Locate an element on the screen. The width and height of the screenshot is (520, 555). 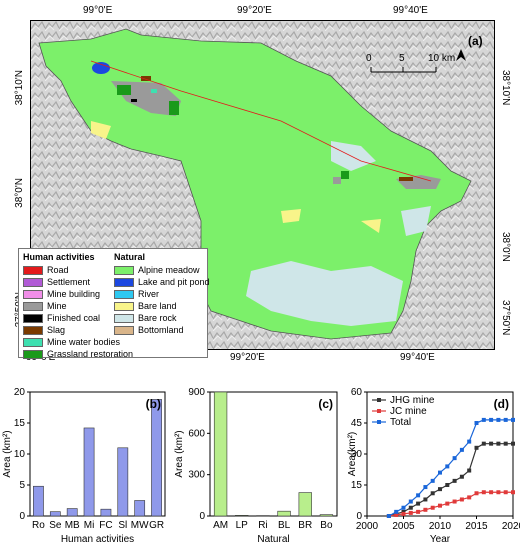
map-panel-label: (a) is located at coordinates (475, 41).